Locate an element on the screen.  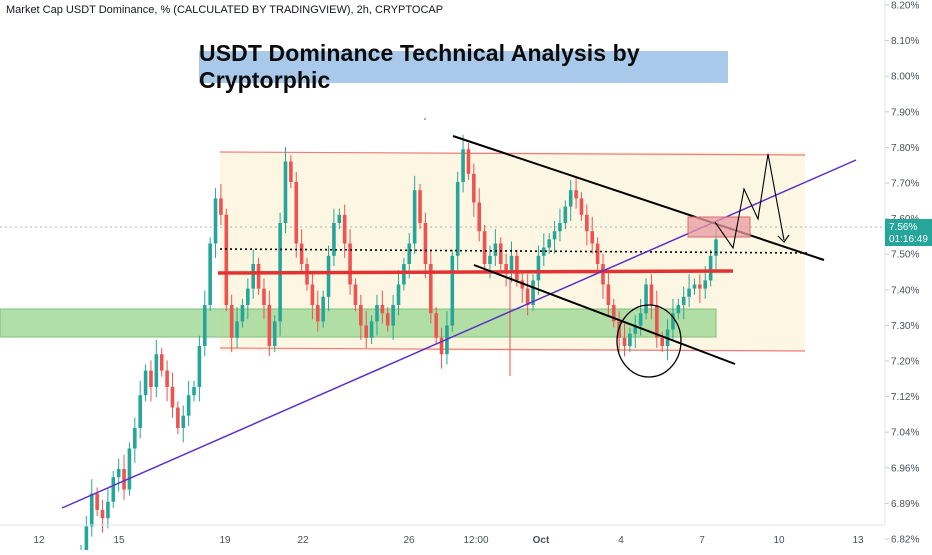
time-tick-label: 10 is located at coordinates (779, 540).